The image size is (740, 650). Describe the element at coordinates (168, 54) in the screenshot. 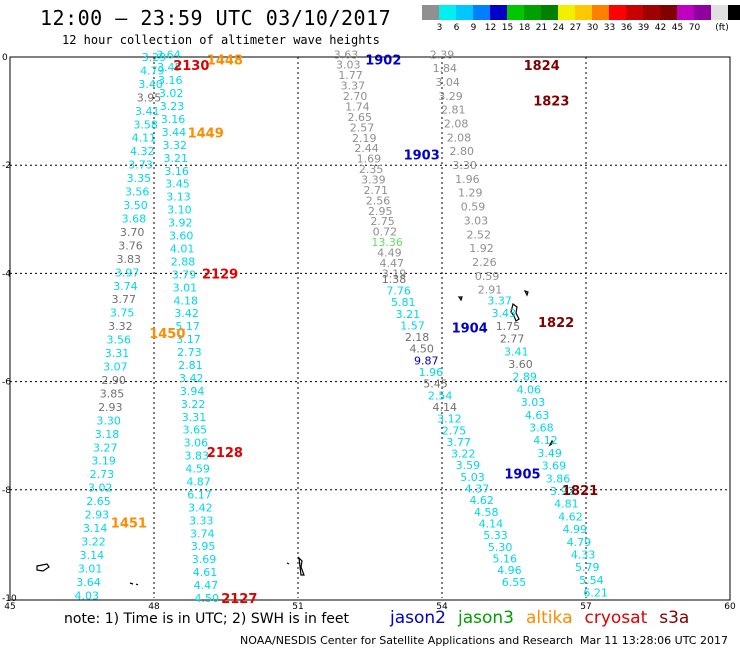

I see `wave-height-value: 3.64` at that location.